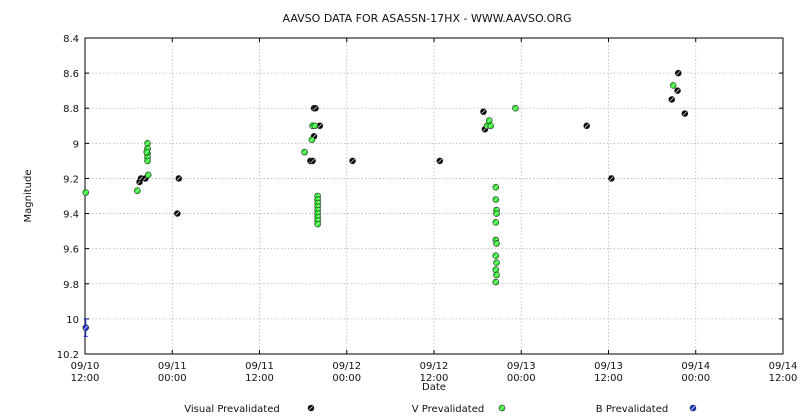  Describe the element at coordinates (632, 409) in the screenshot. I see `legend-label: B Prevalidated` at that location.